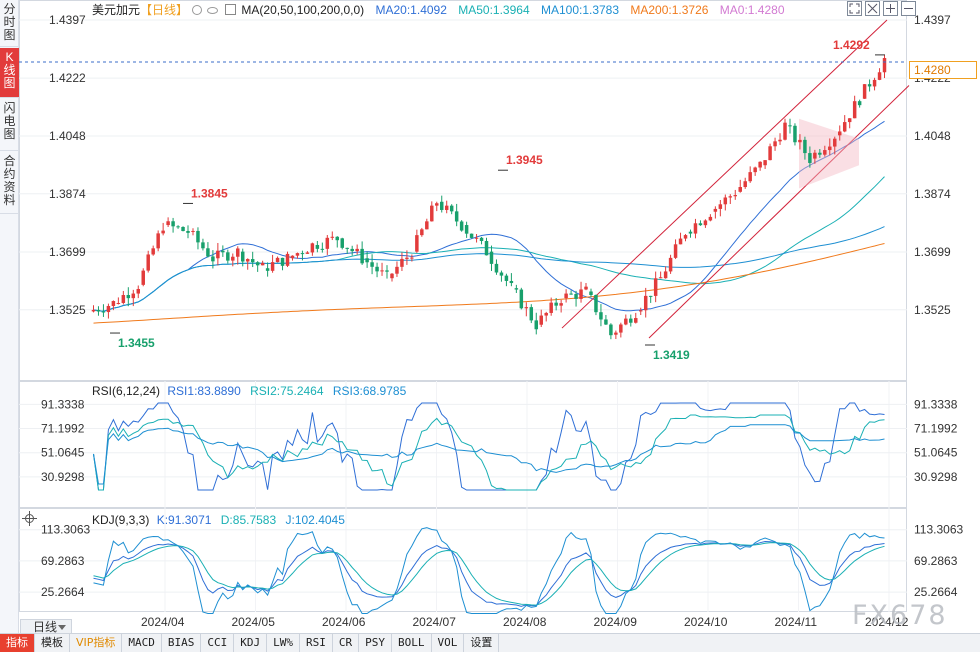 The width and height of the screenshot is (980, 652). Describe the element at coordinates (890, 8) in the screenshot. I see `zoom-in-icon` at that location.